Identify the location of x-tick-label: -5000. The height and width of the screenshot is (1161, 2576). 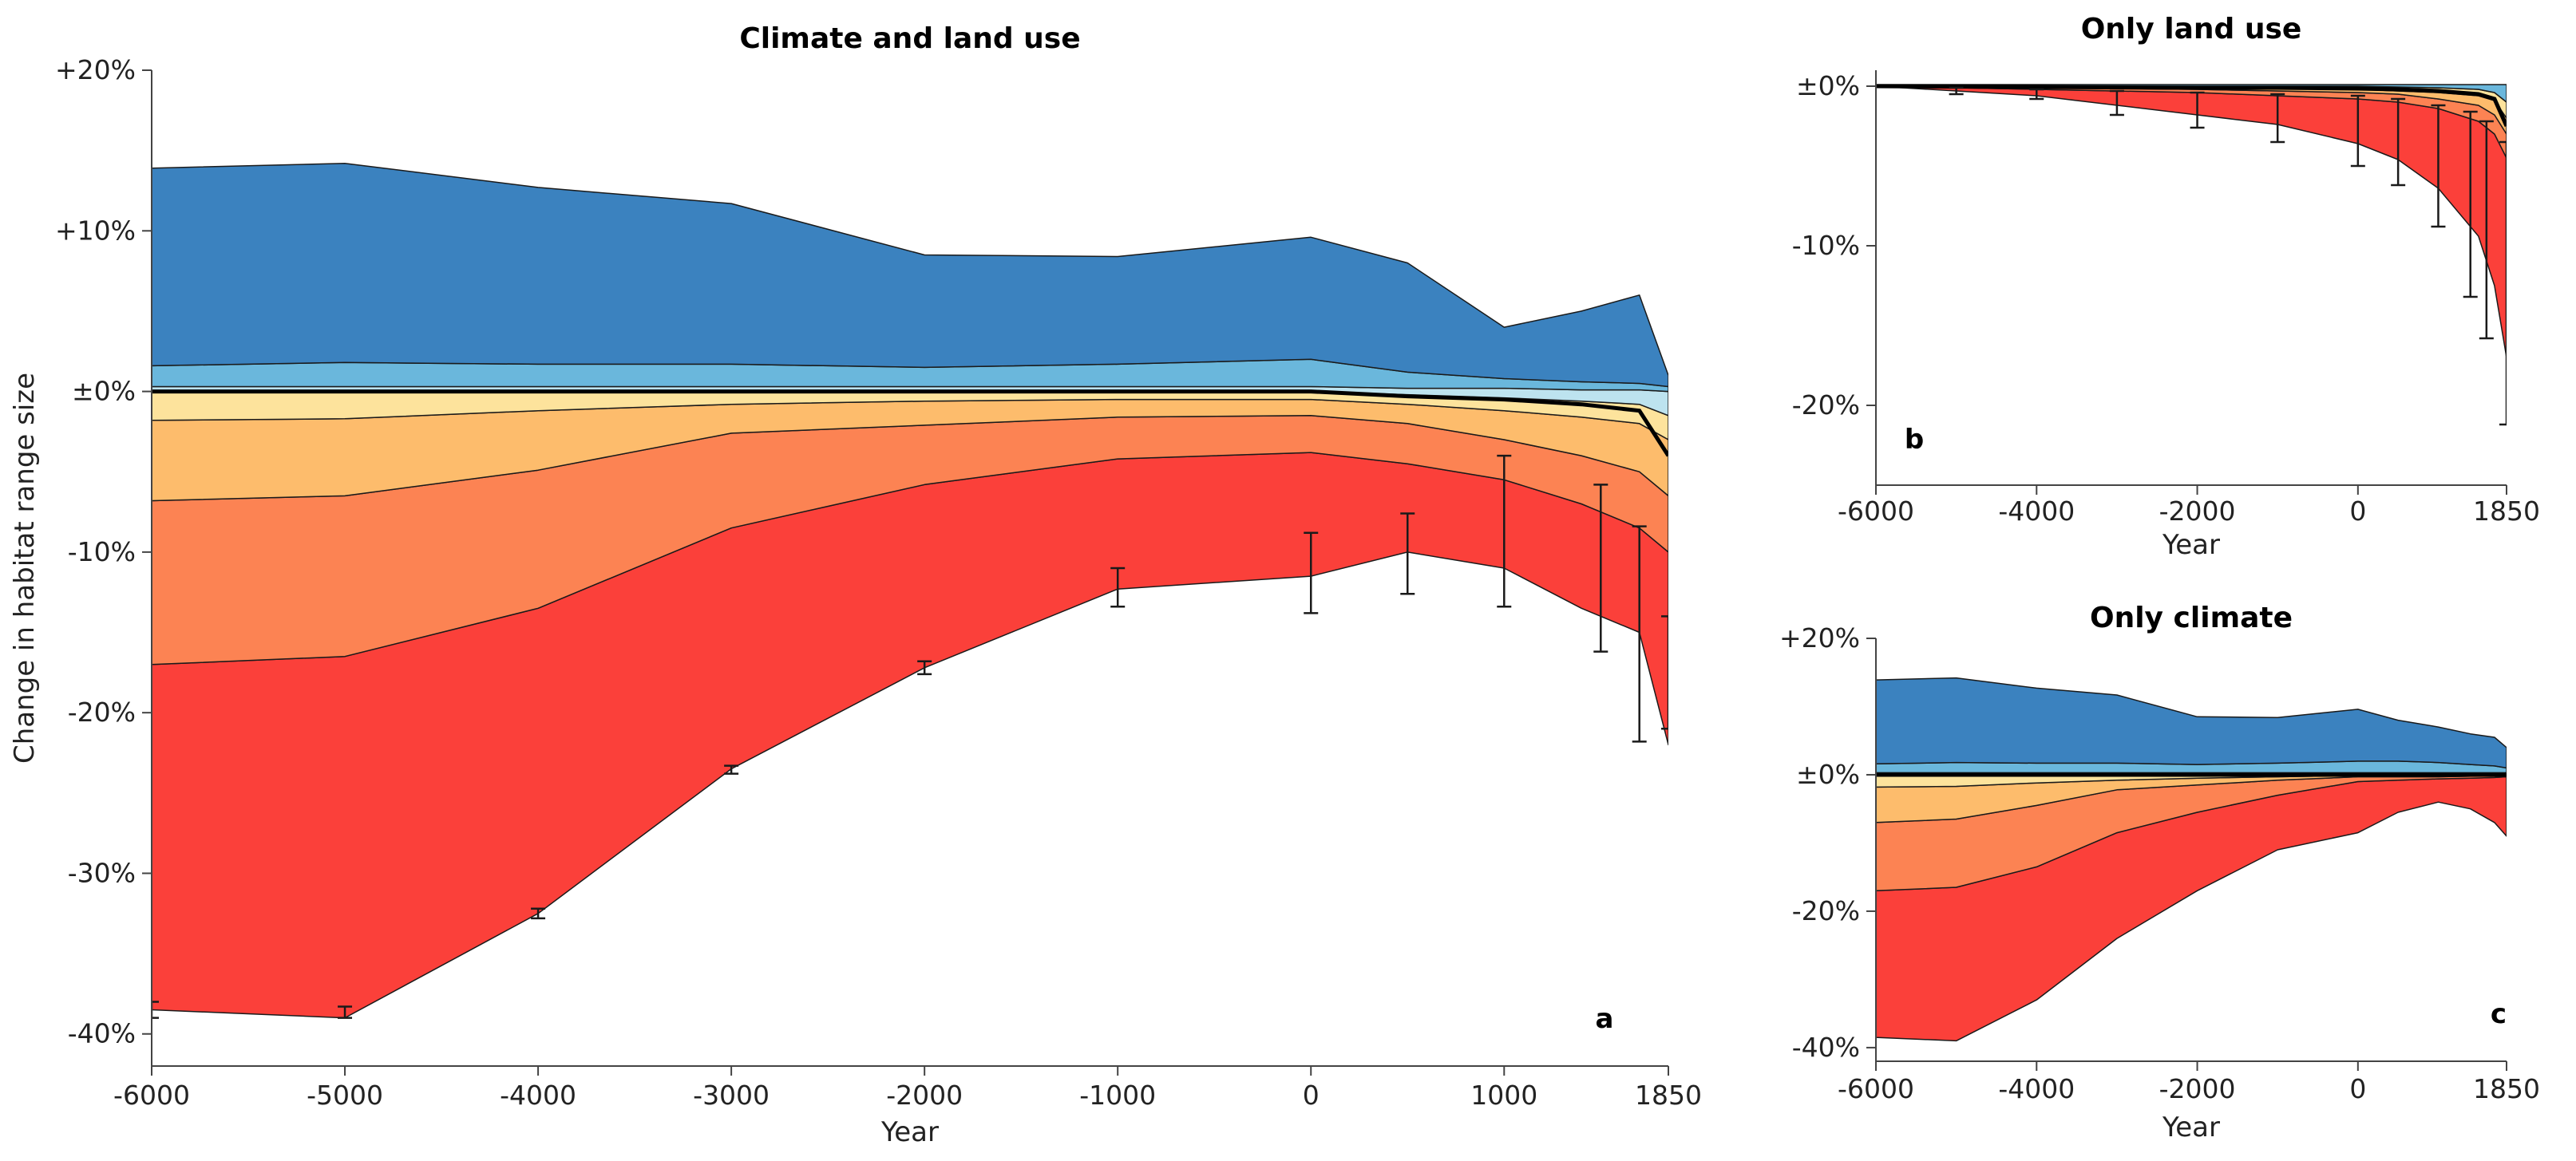
(345, 1095).